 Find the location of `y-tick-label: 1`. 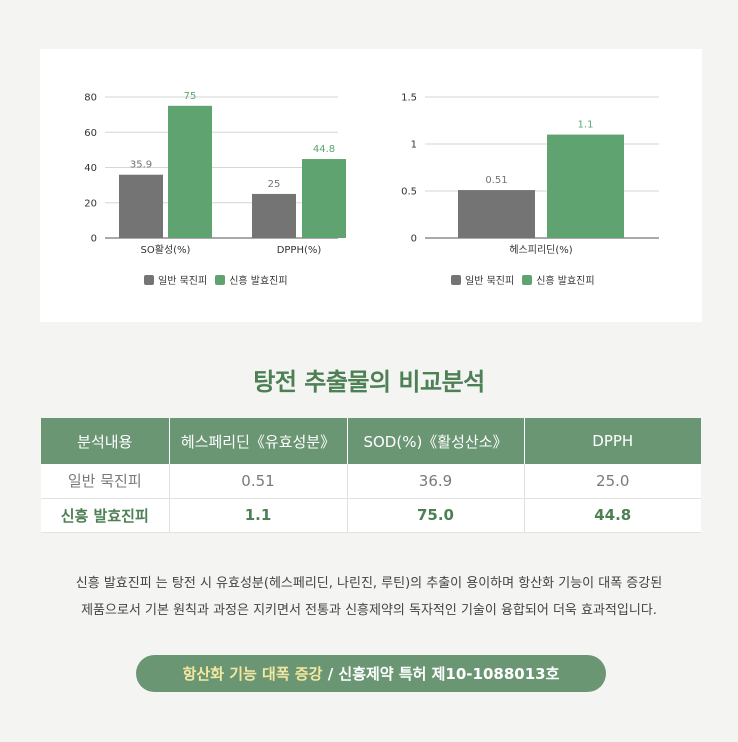

y-tick-label: 1 is located at coordinates (414, 145).